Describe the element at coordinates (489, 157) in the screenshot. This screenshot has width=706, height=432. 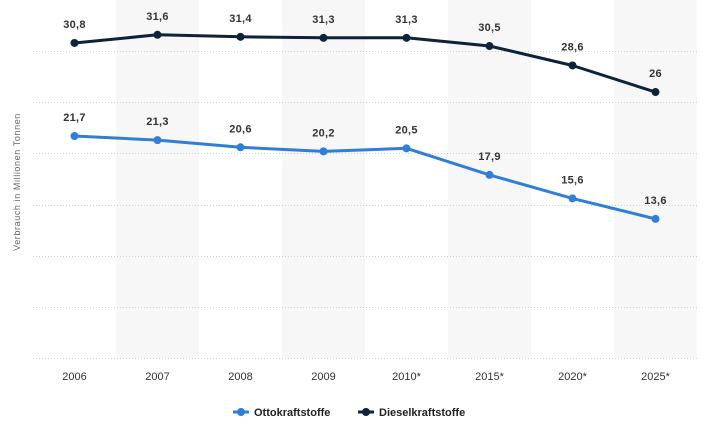
I see `data-label-ottokraftstoffe: 17,9` at that location.